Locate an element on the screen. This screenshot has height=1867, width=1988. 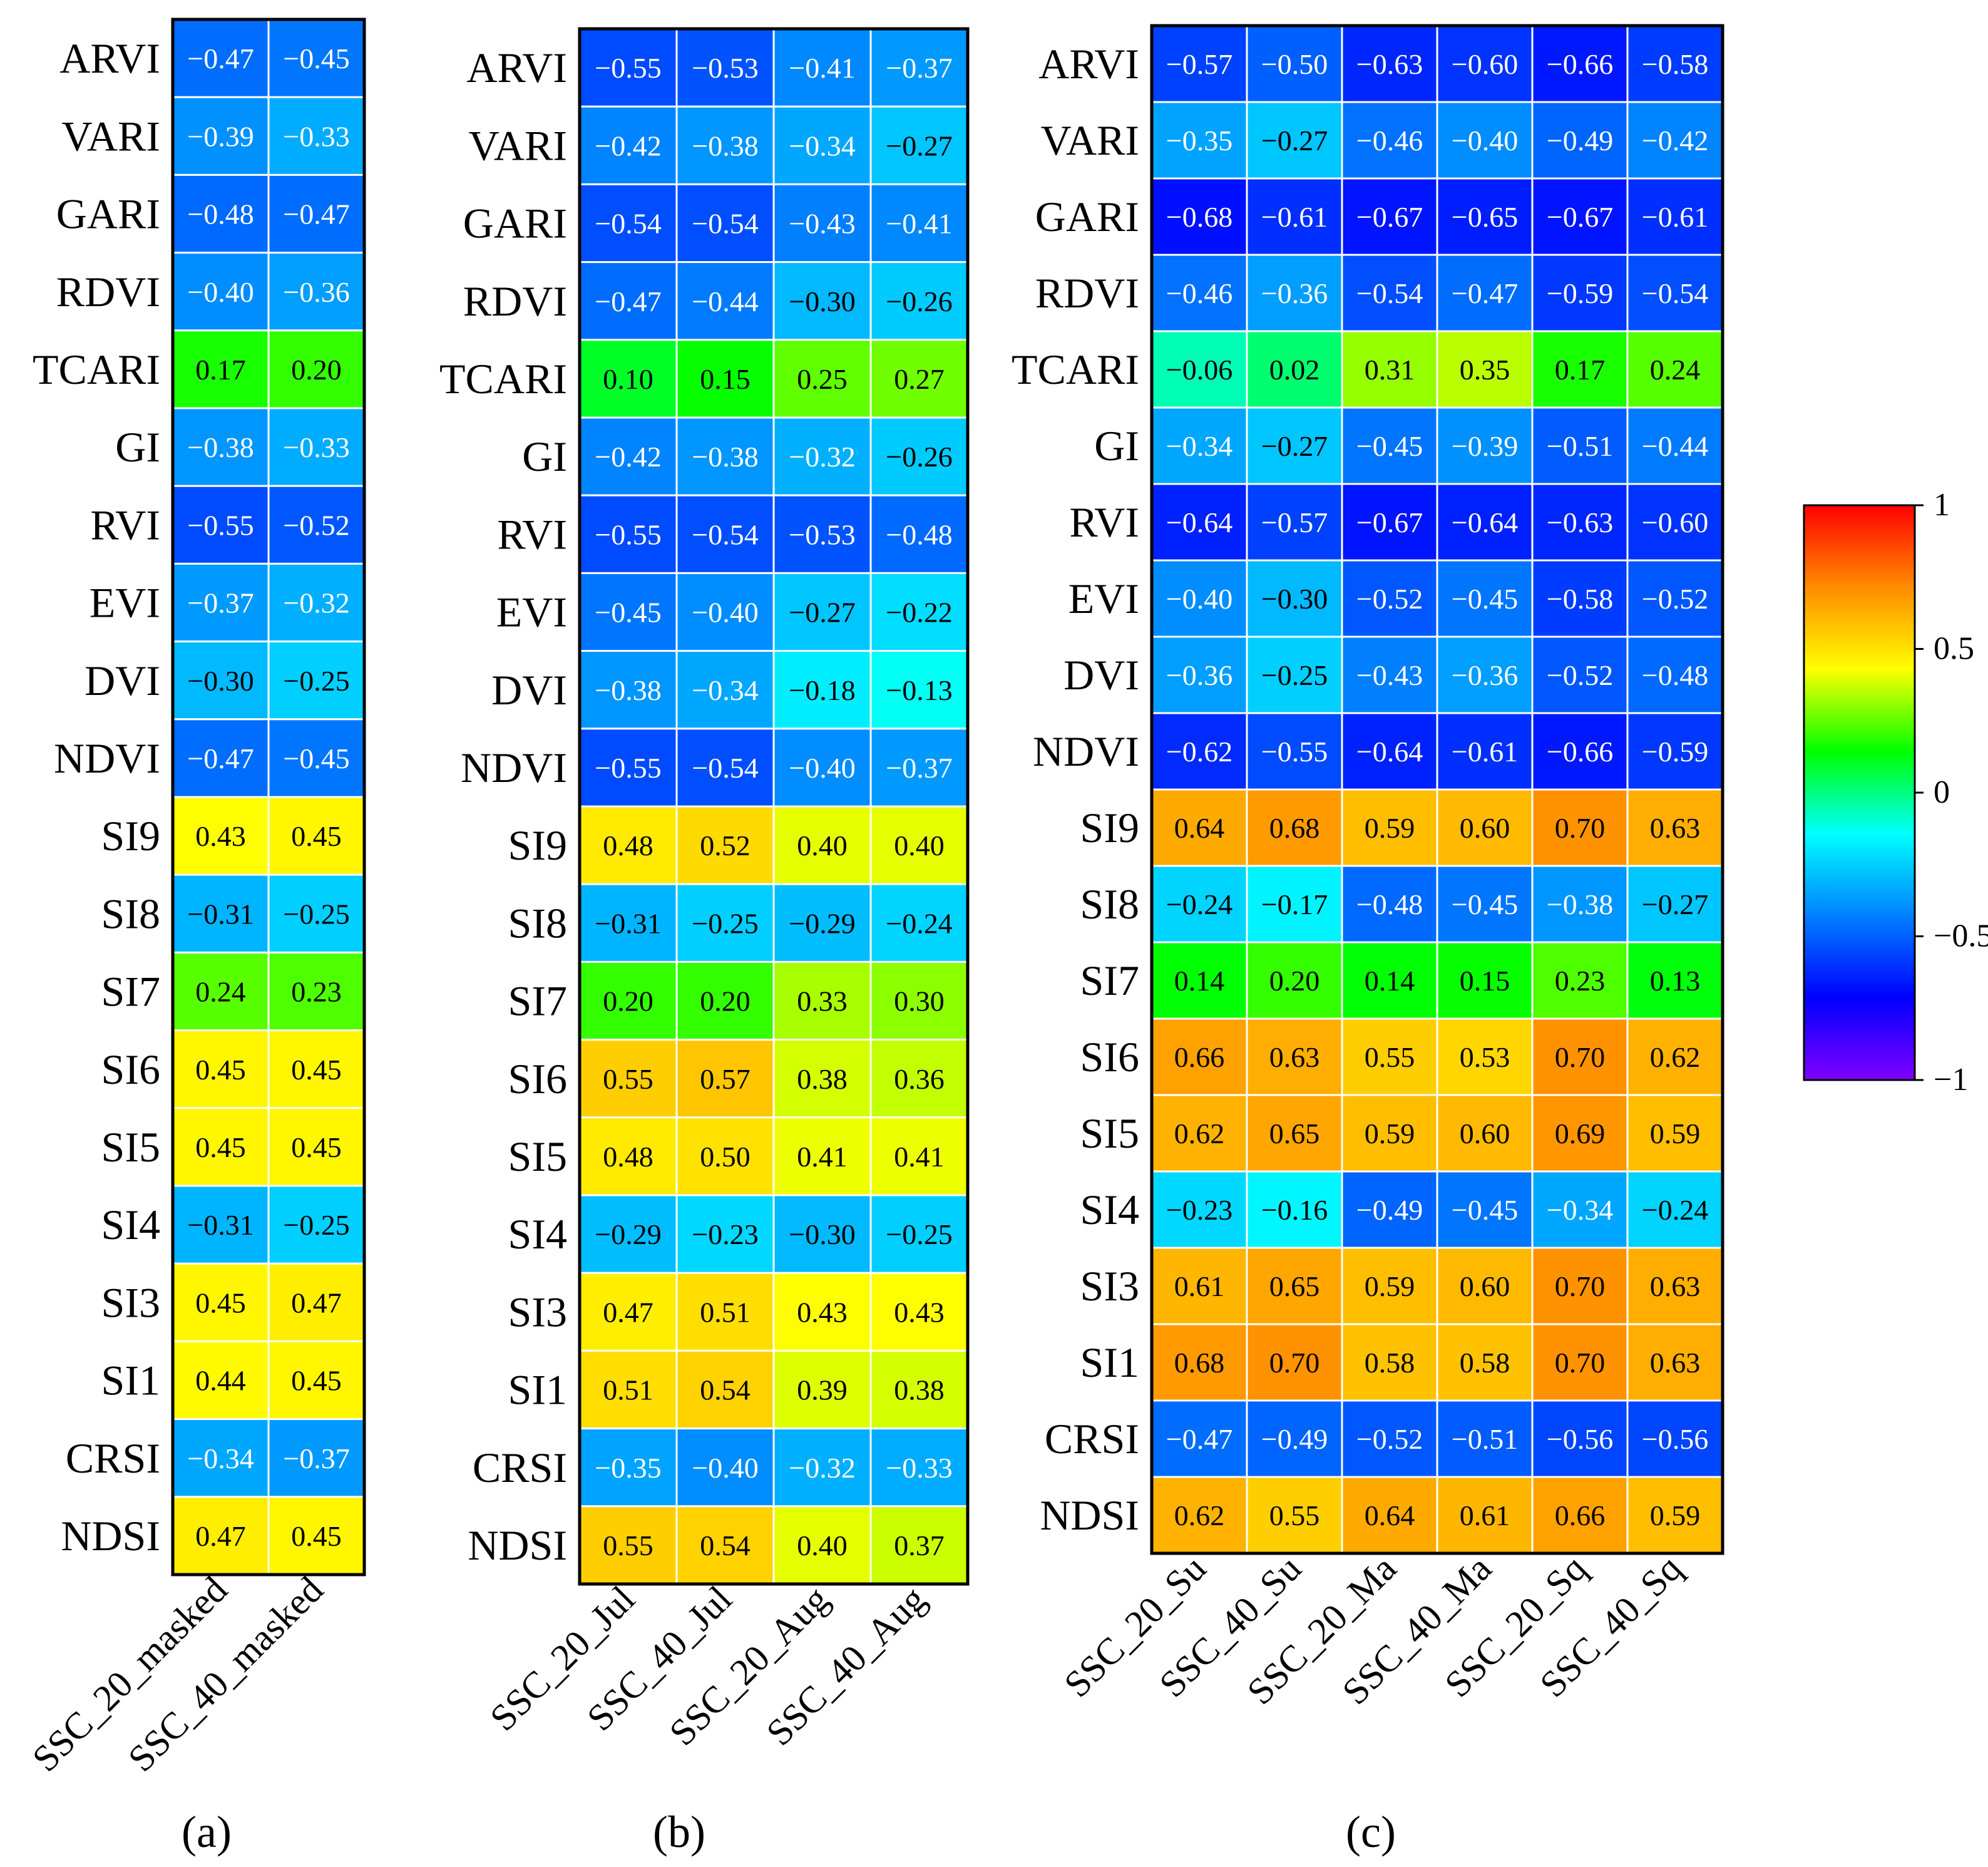
cell-value-label: 0.24 is located at coordinates (1675, 370).